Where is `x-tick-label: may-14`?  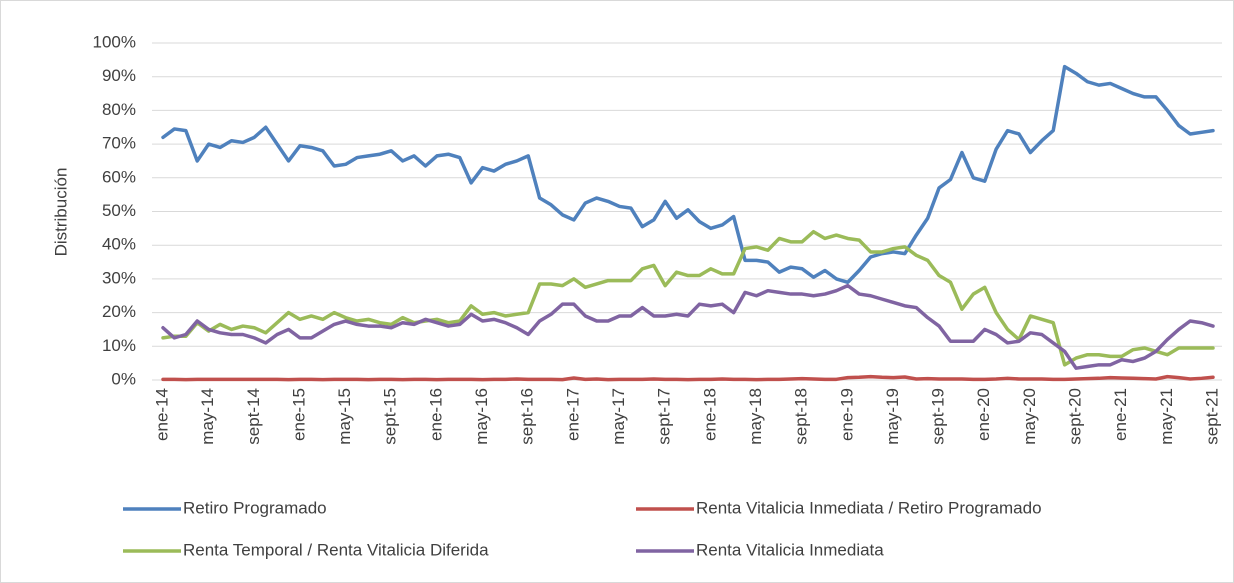 x-tick-label: may-14 is located at coordinates (207, 416).